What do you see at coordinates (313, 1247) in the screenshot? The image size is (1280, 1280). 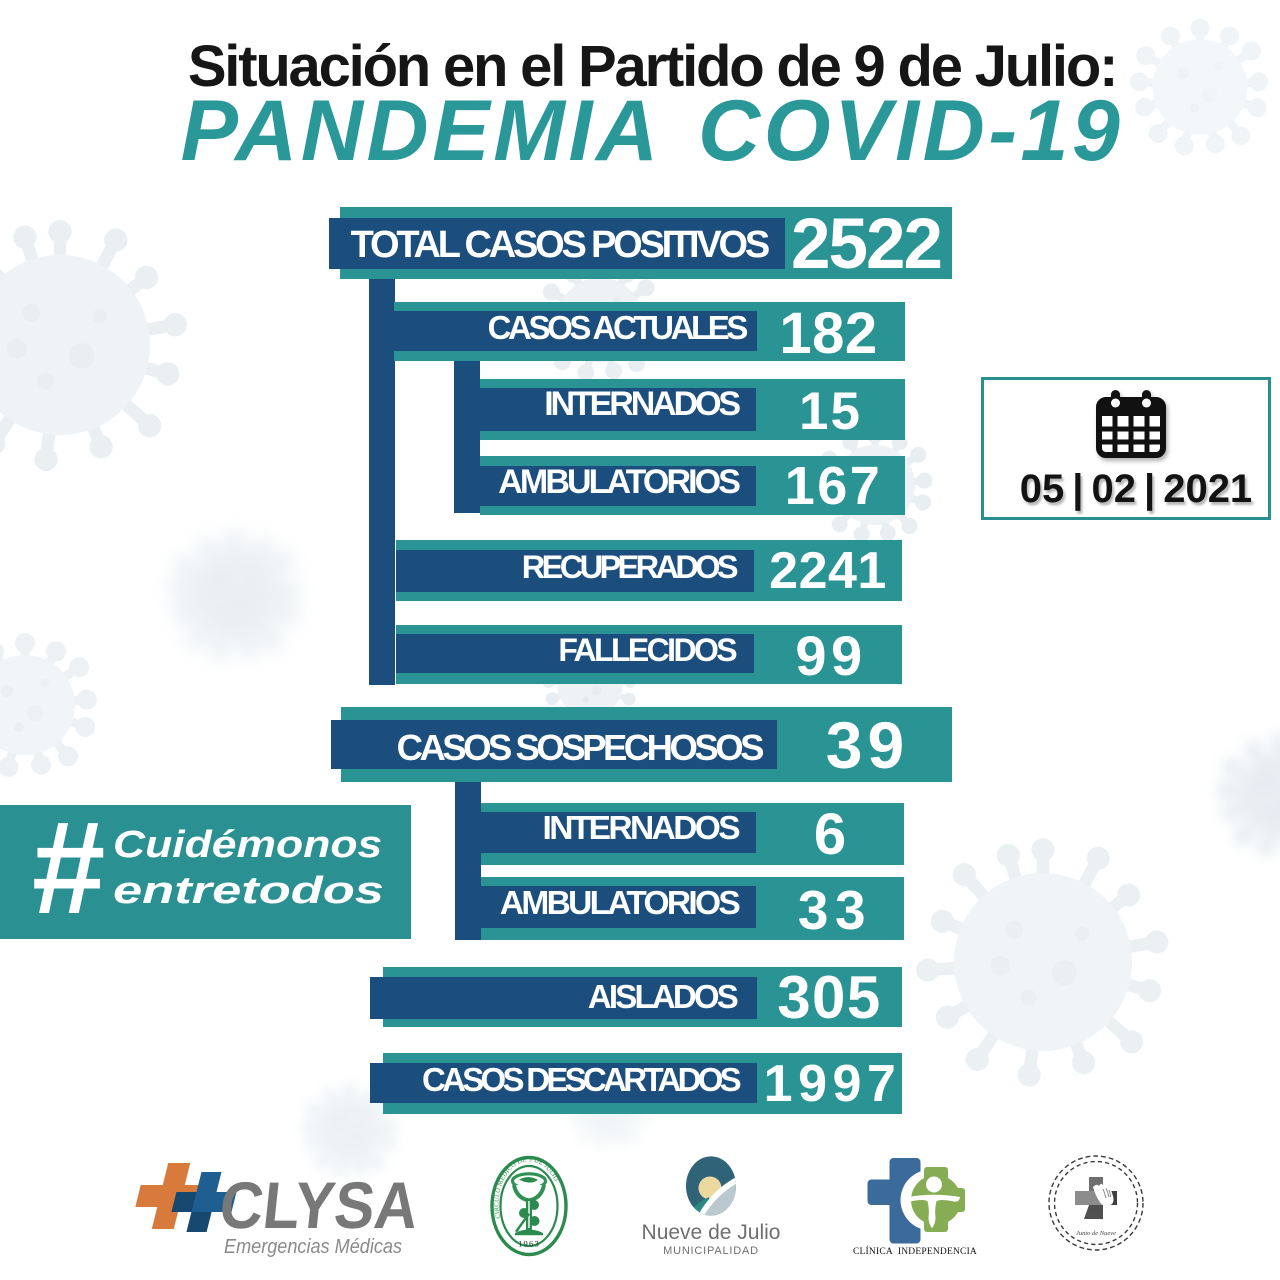 I see `svg-text: Emergencias Médicas` at bounding box center [313, 1247].